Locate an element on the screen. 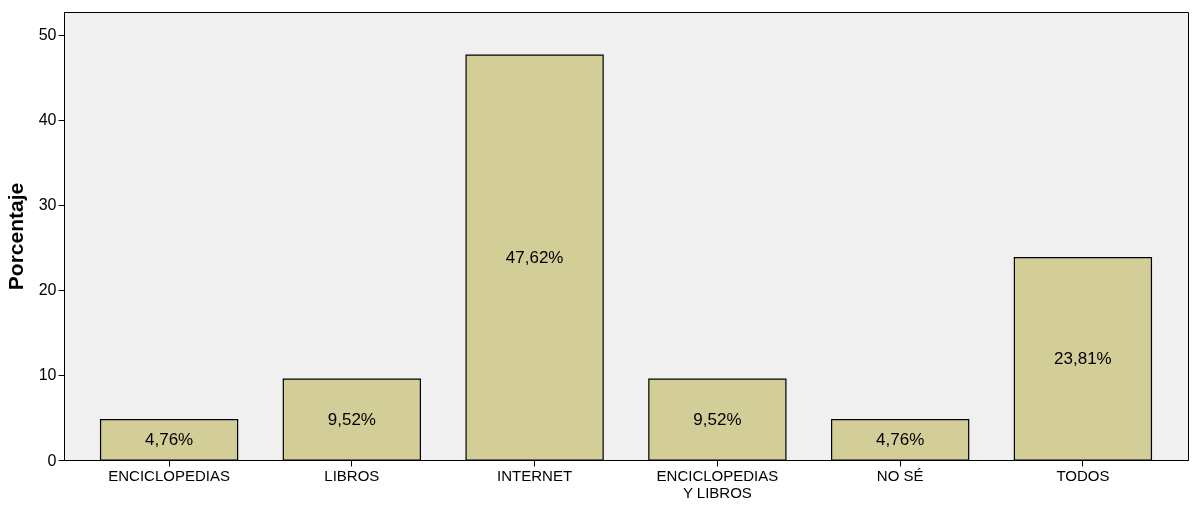 The image size is (1195, 506). x-tick-label: ENCICLOPEDIAS is located at coordinates (169, 475).